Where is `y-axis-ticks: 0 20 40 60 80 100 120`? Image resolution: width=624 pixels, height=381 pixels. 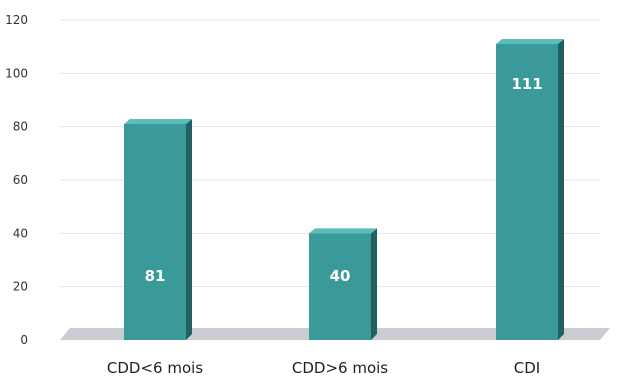
y-axis-ticks: 0 20 40 60 80 100 120 is located at coordinates (16, 180).